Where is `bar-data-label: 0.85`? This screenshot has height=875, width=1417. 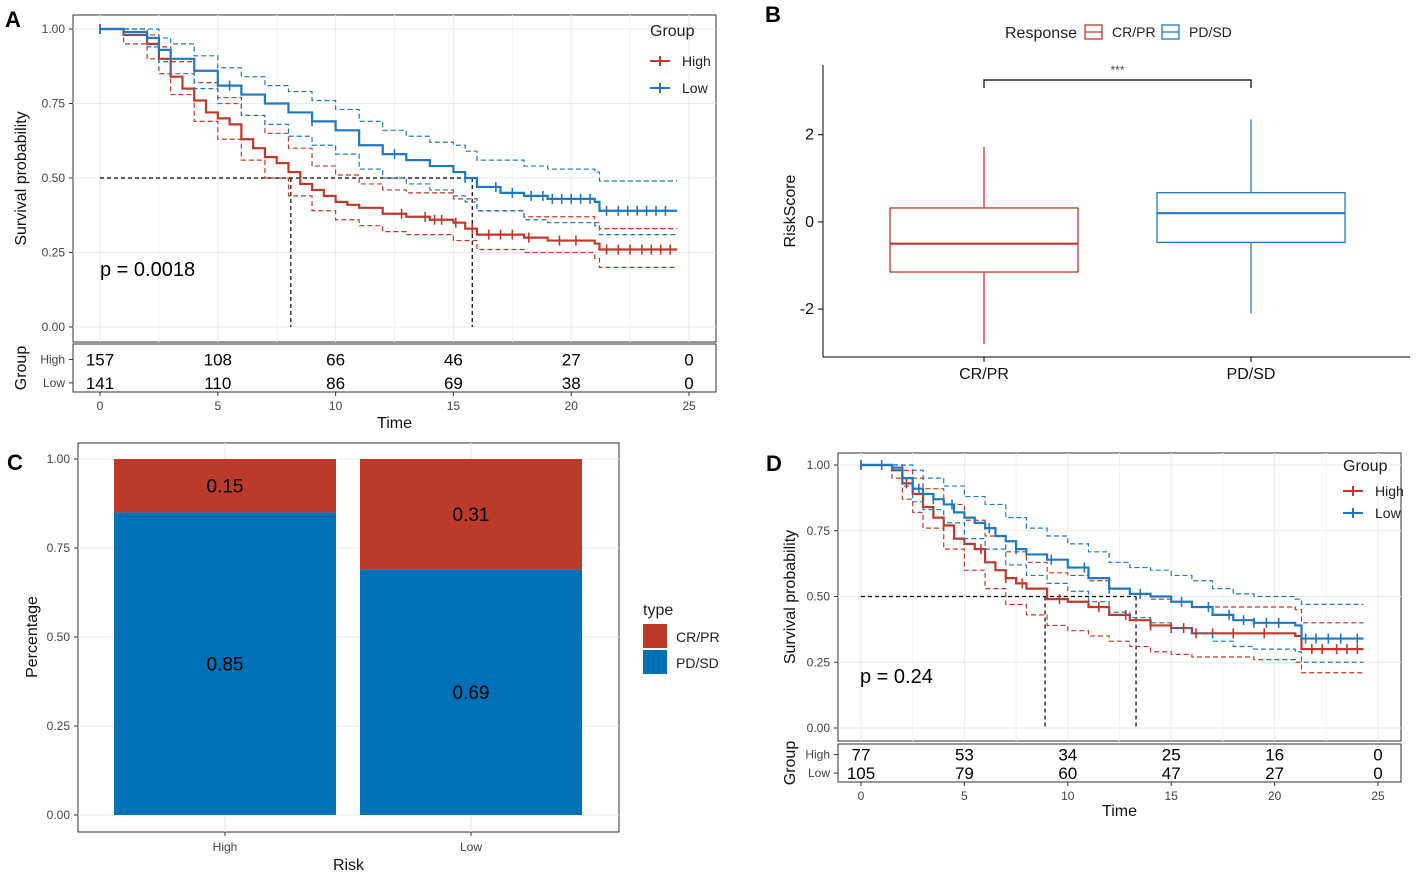
bar-data-label: 0.85 is located at coordinates (225, 665).